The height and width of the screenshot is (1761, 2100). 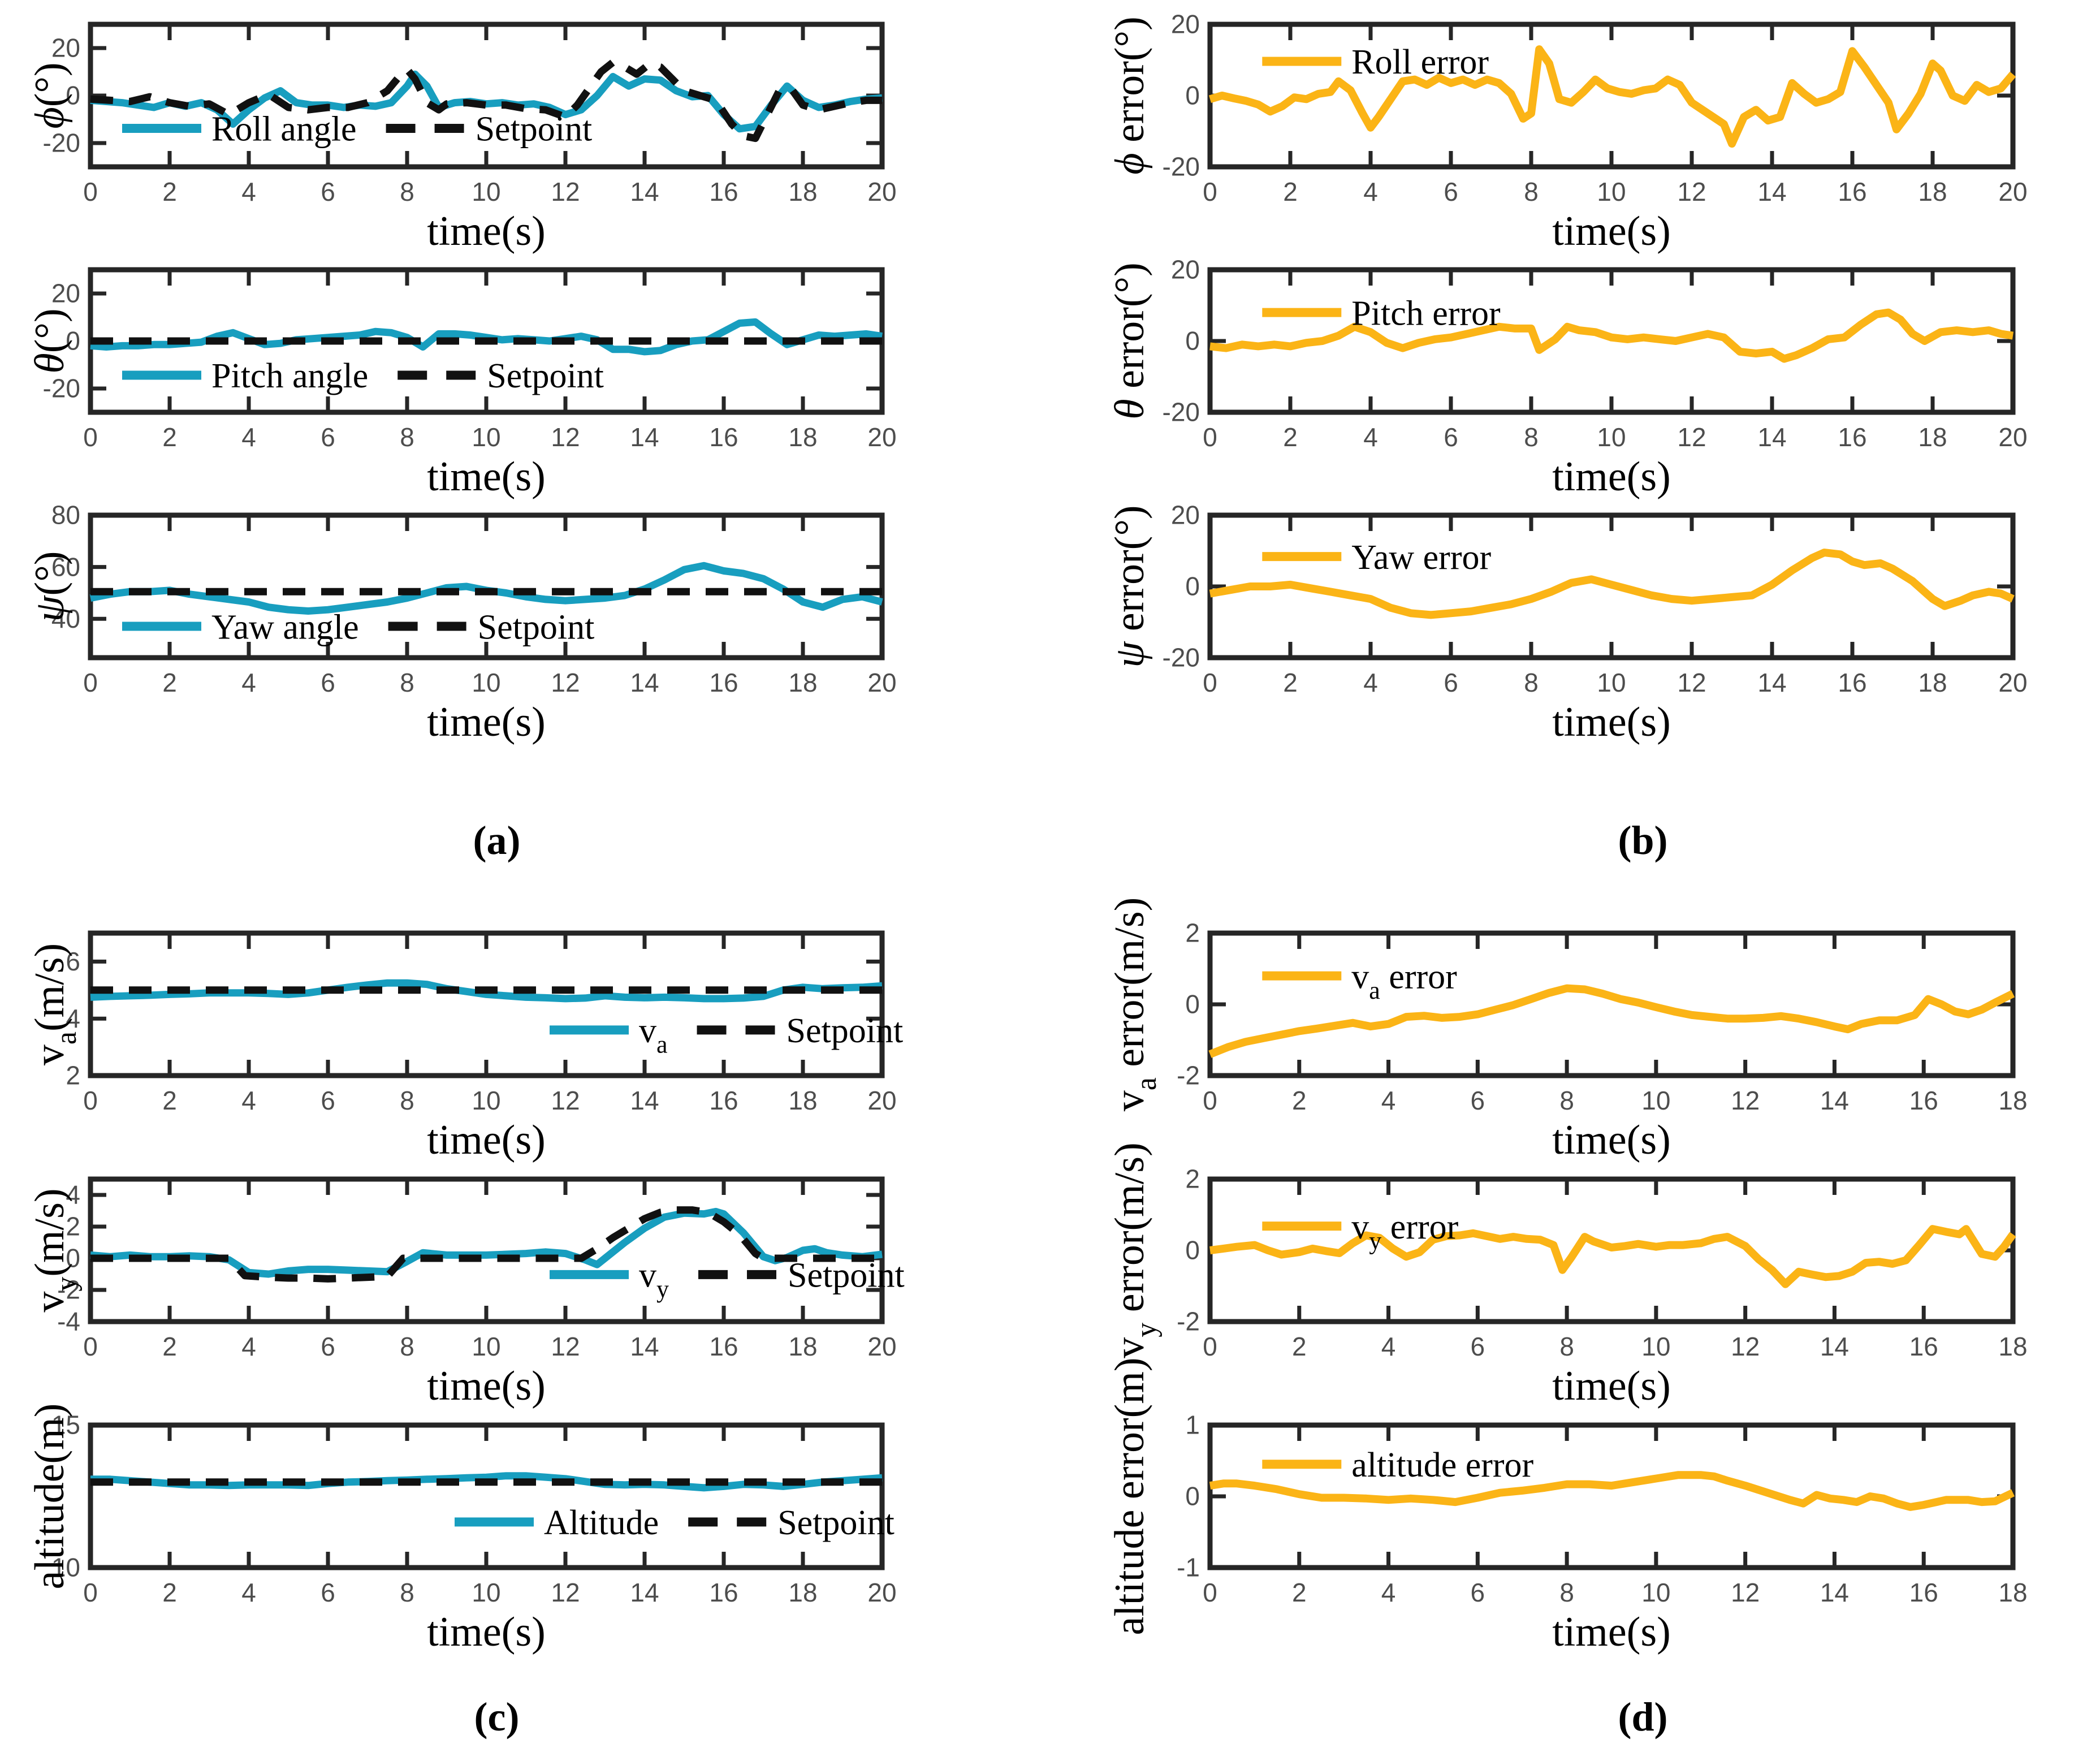 I want to click on y-axis-label: vy error(m/s), so click(x=1135, y=1250).